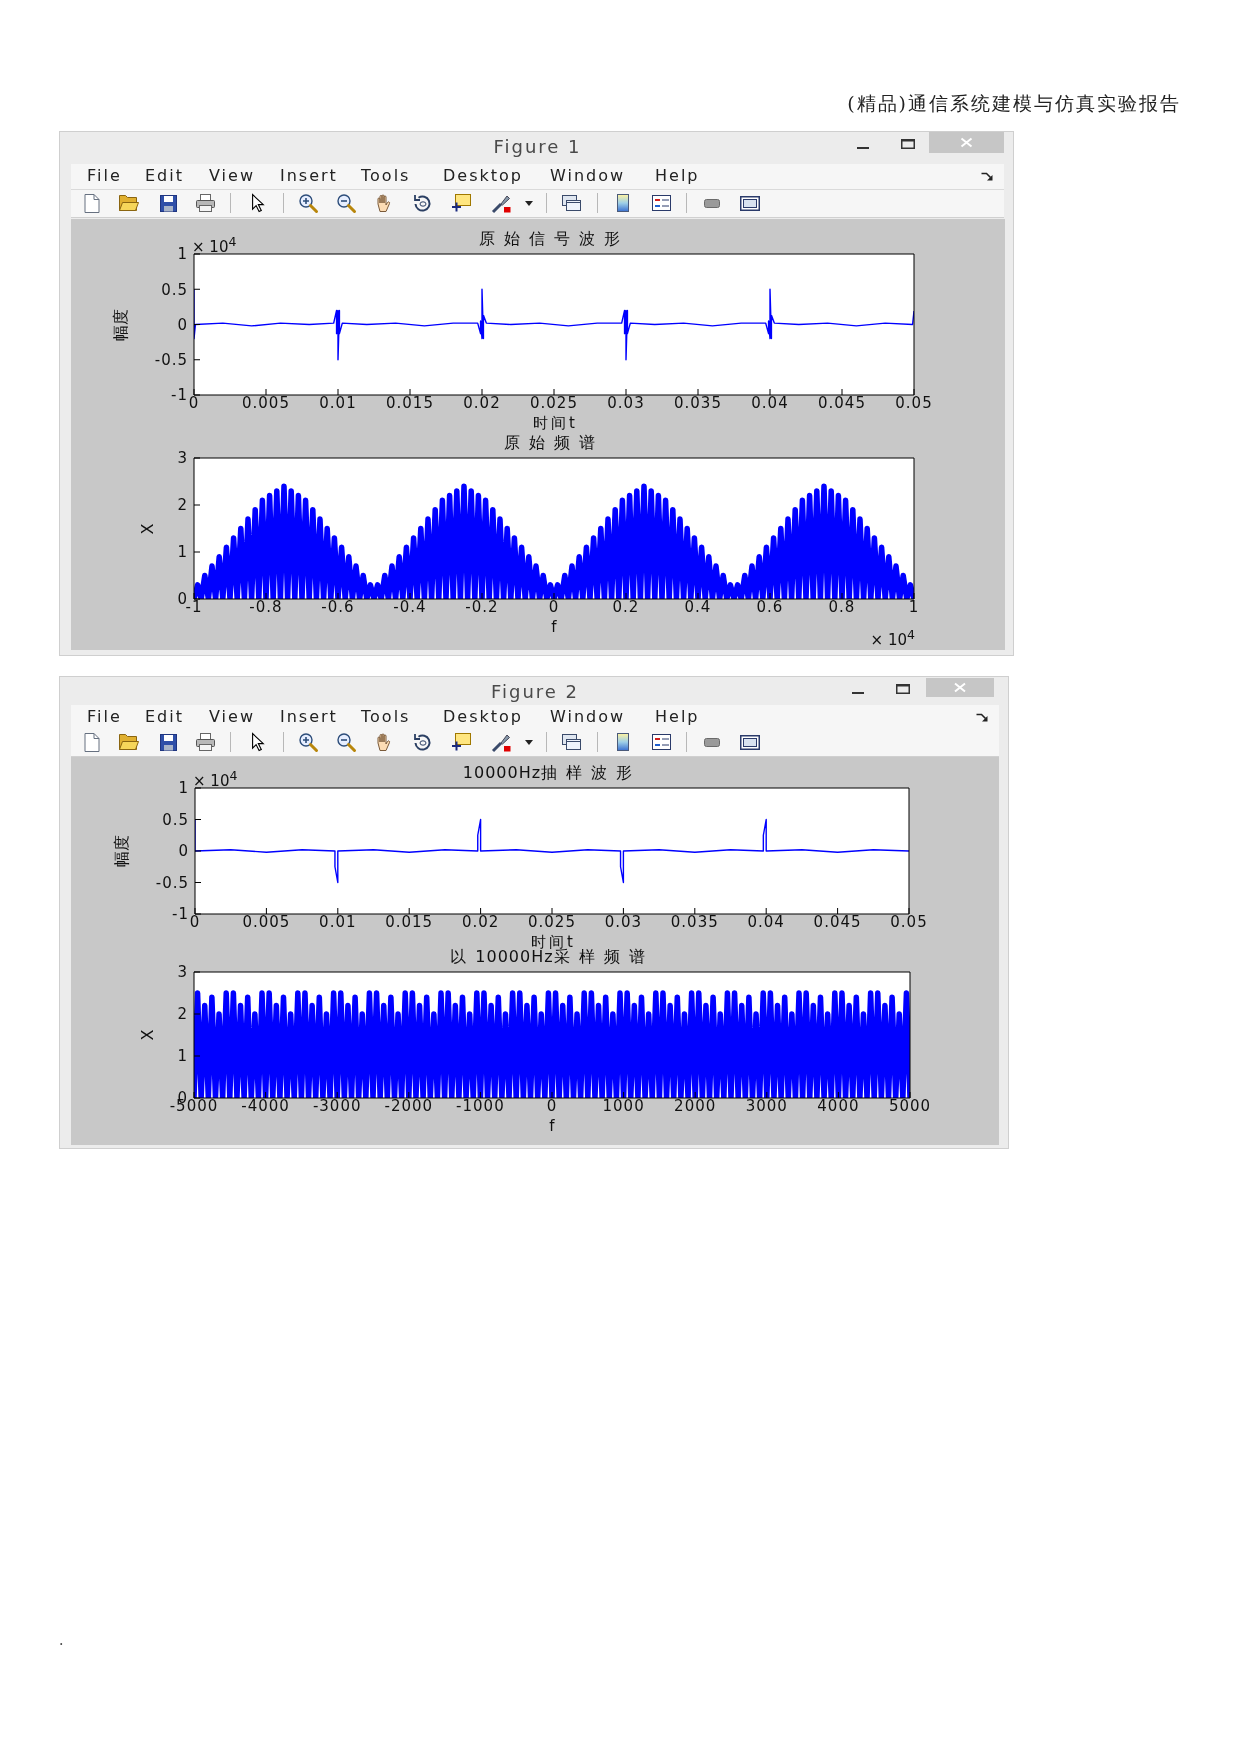 Image resolution: width=1241 pixels, height=1754 pixels. Describe the element at coordinates (914, 606) in the screenshot. I see `x-tick-label: 1` at that location.